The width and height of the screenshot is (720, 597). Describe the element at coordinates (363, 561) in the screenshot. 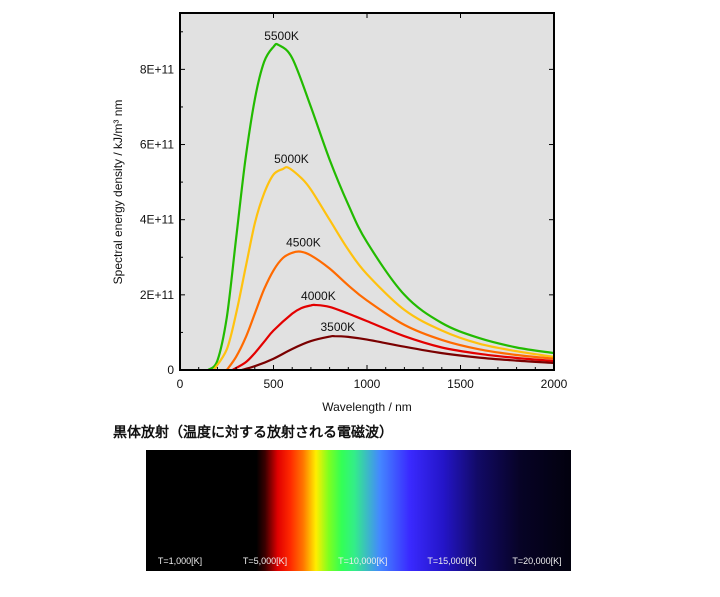

I see `temperature-label: T=10,000[K]` at that location.